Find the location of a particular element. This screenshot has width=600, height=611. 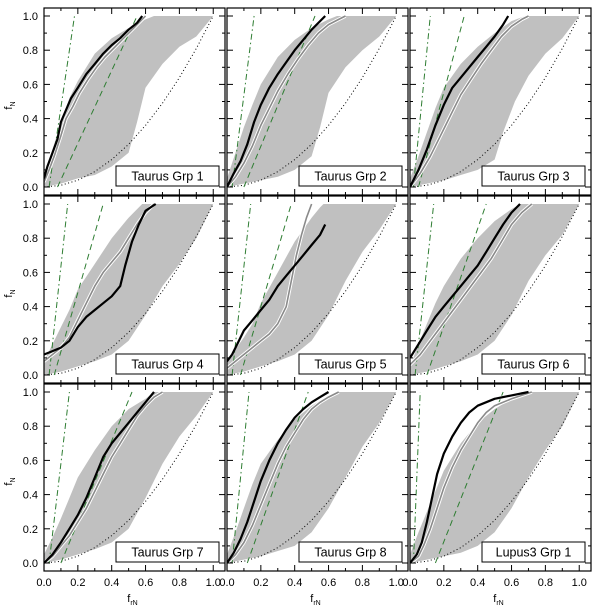

panel: Taurus Grp 1 is located at coordinates (134, 101).